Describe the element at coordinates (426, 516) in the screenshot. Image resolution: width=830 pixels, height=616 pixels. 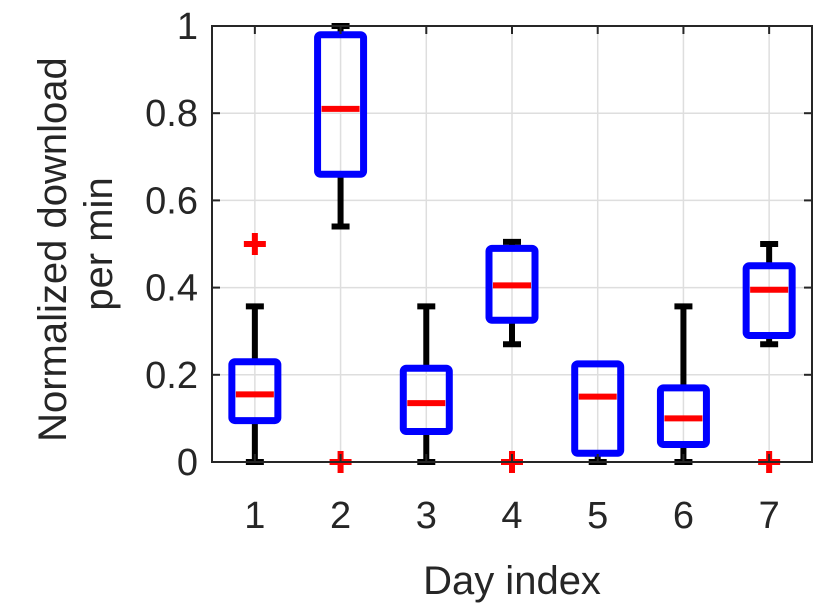
I see `x-tick-label: 3` at that location.